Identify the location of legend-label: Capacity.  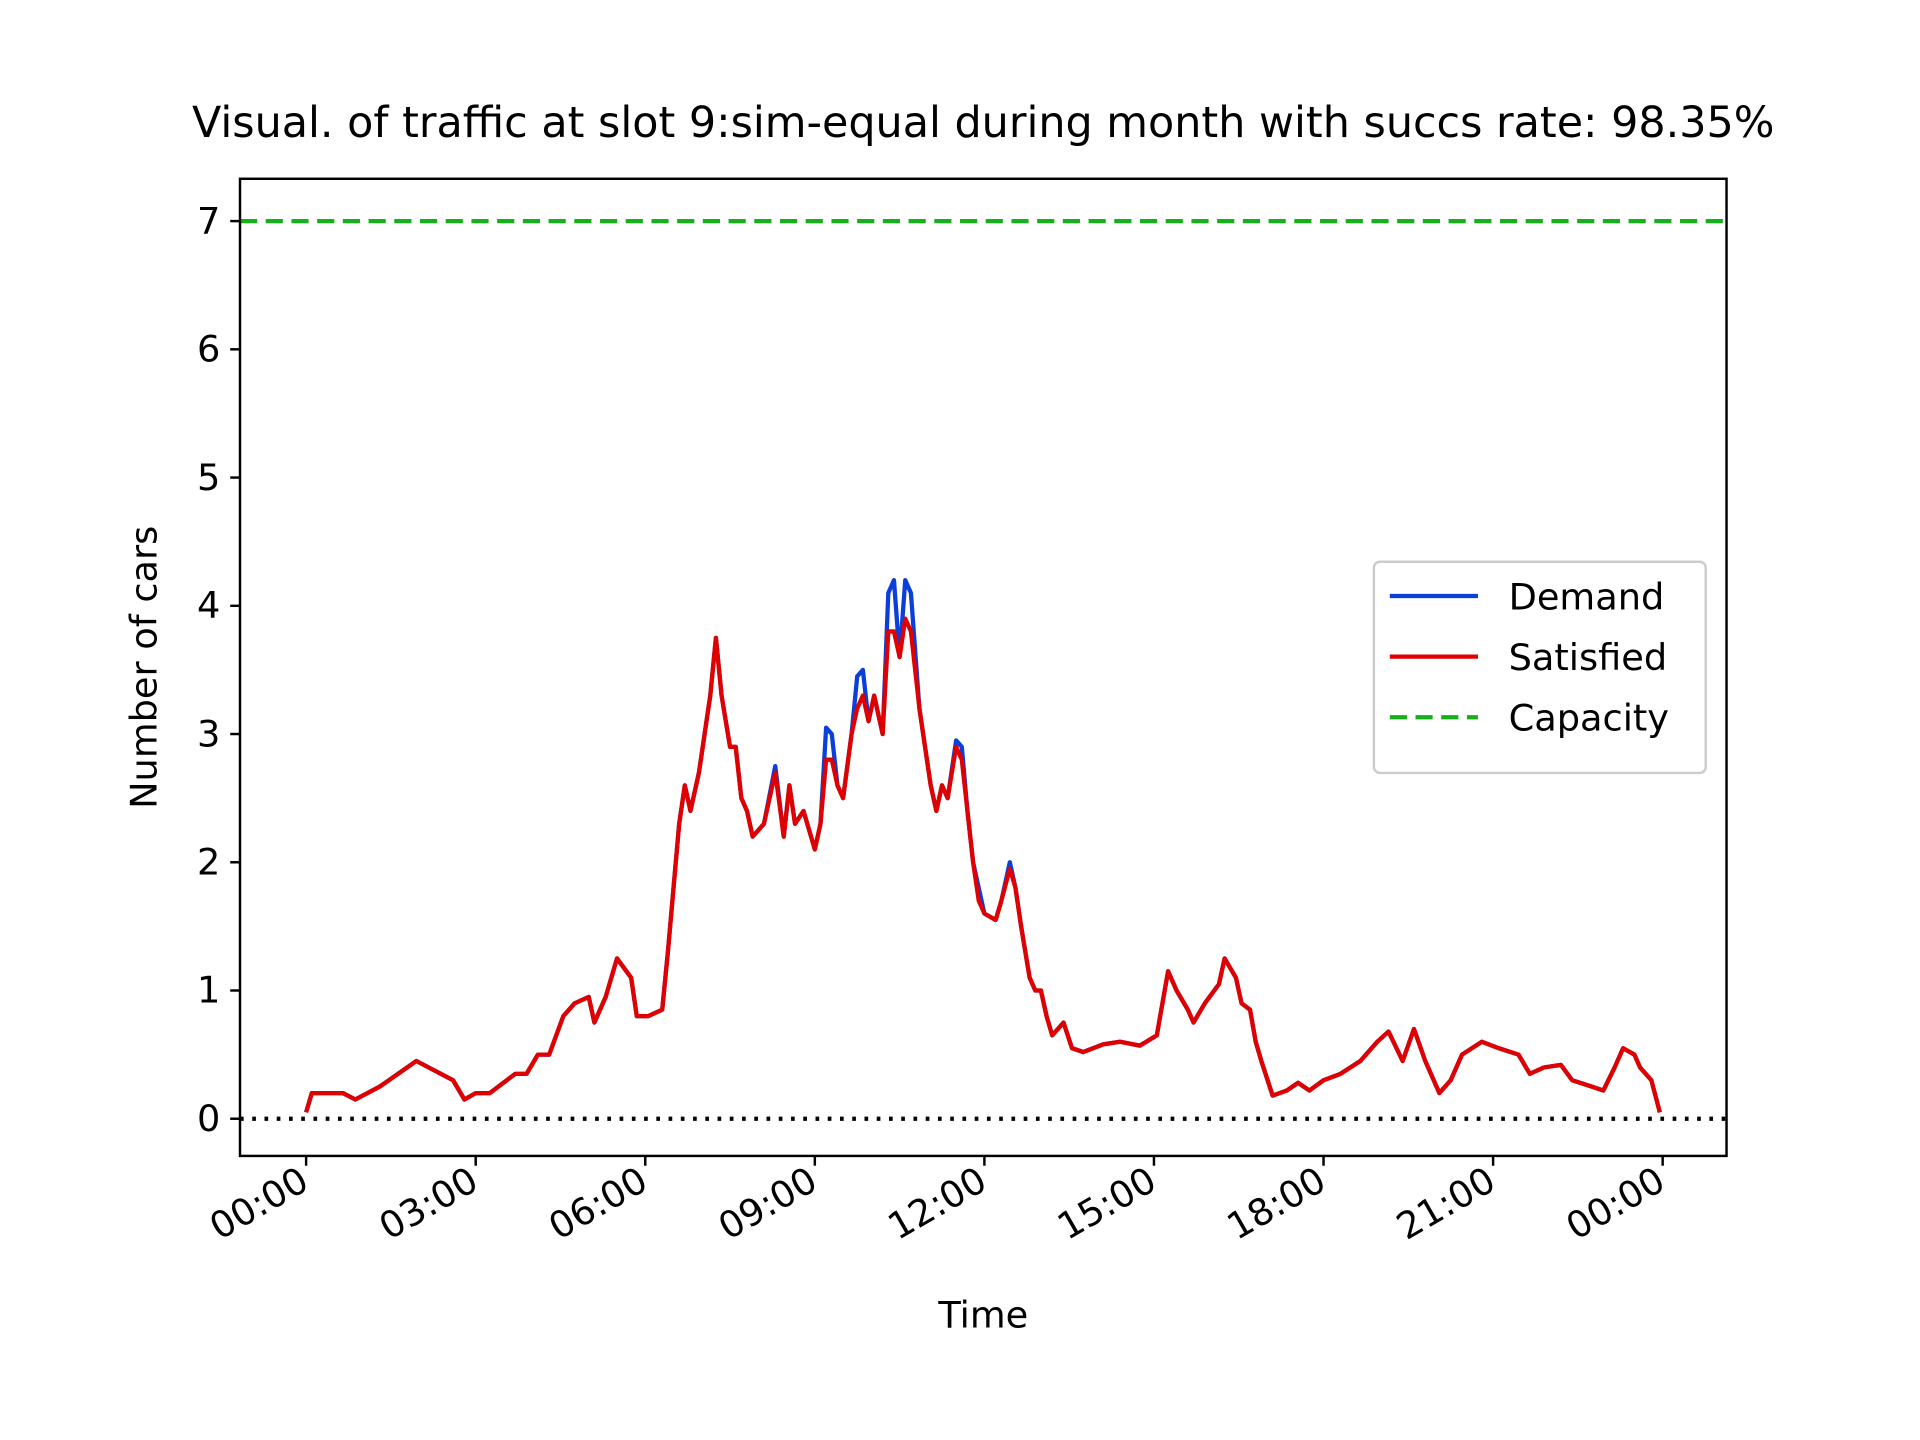
(1589, 718).